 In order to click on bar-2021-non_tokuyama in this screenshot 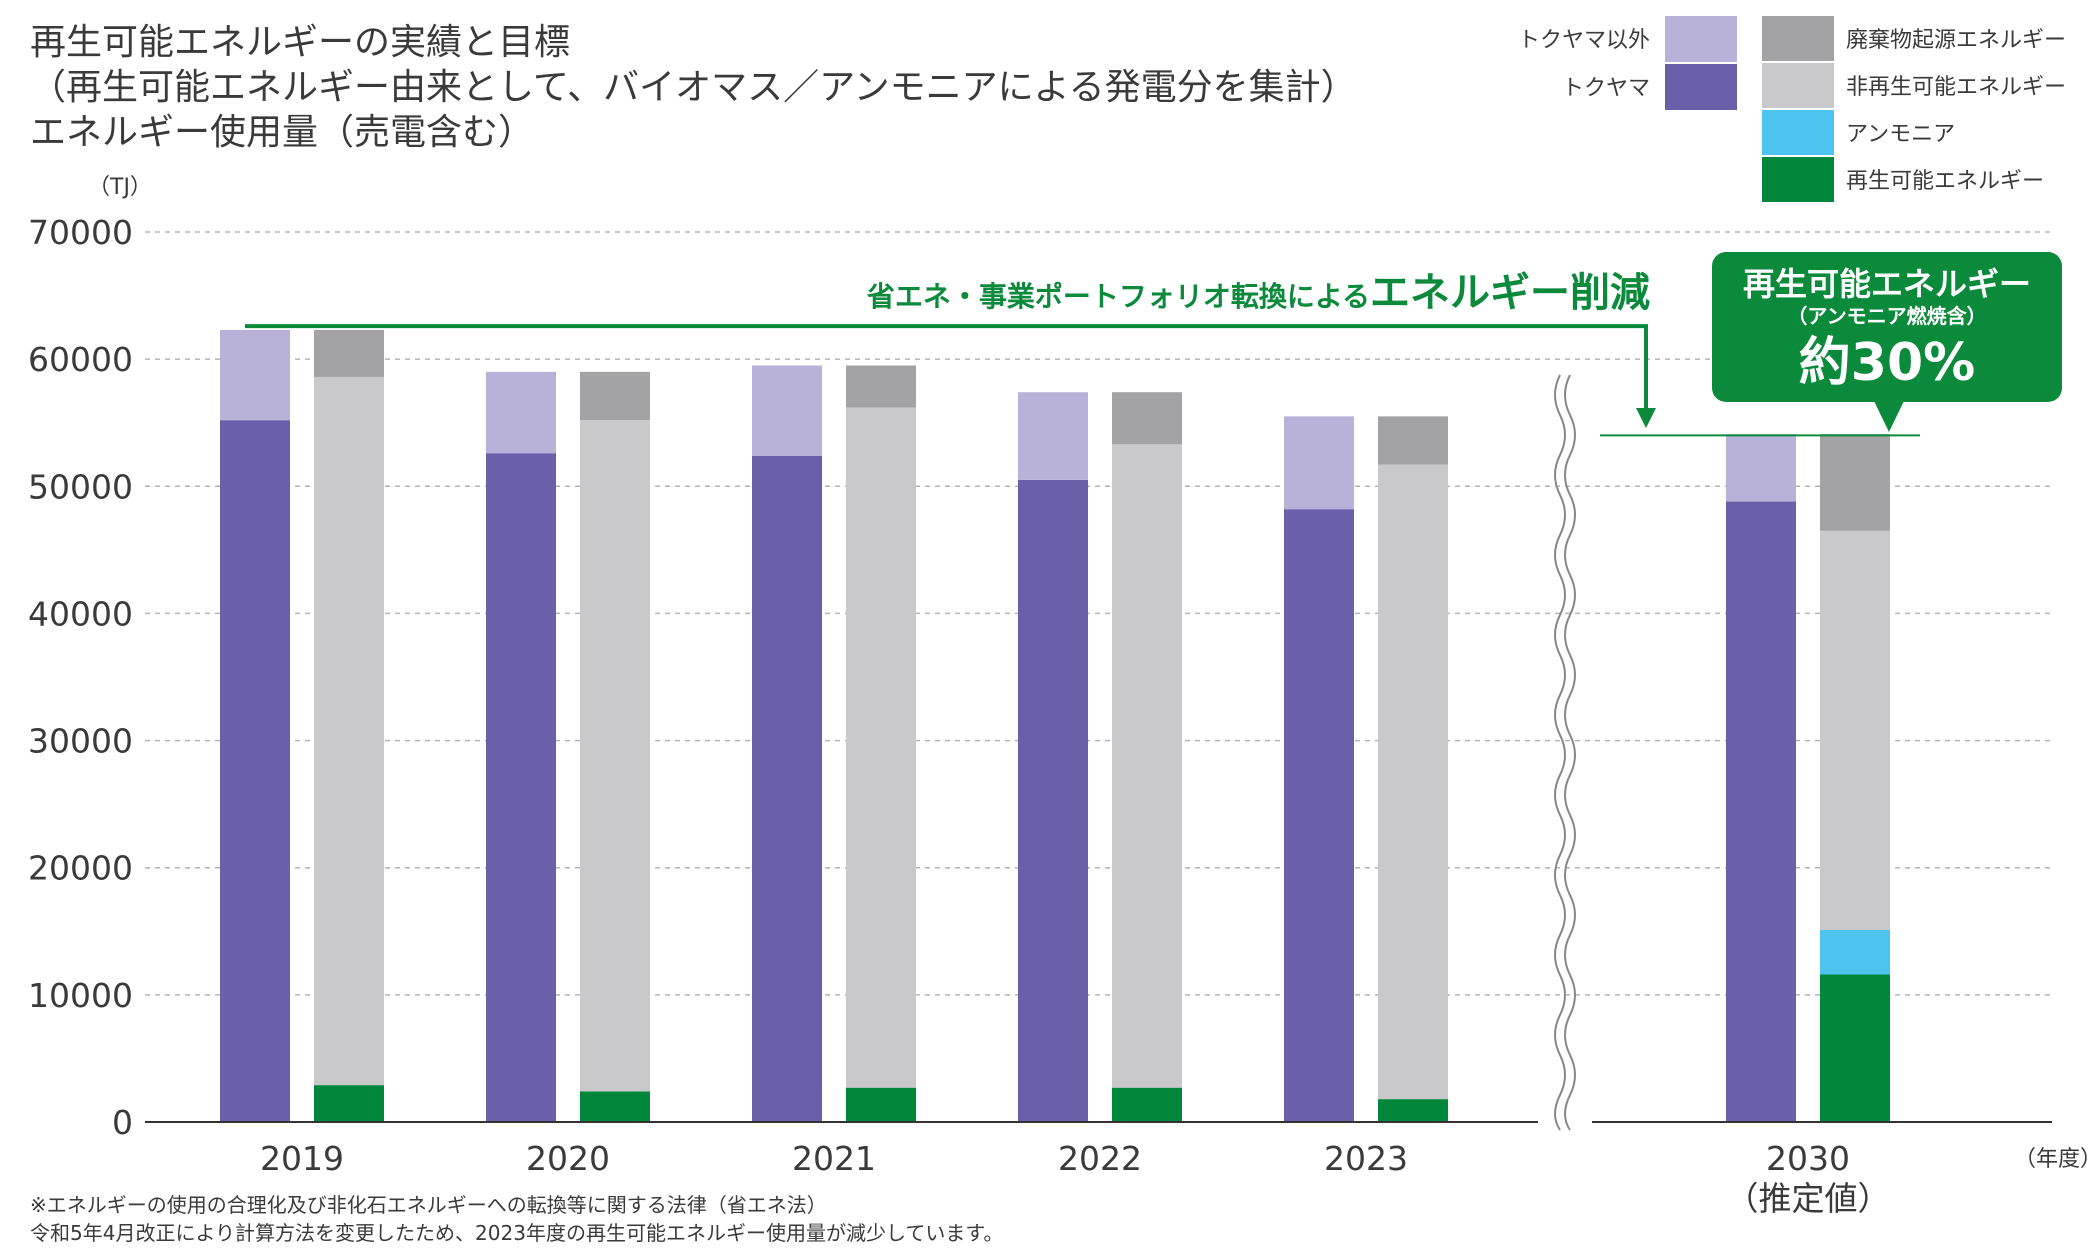, I will do `click(787, 410)`.